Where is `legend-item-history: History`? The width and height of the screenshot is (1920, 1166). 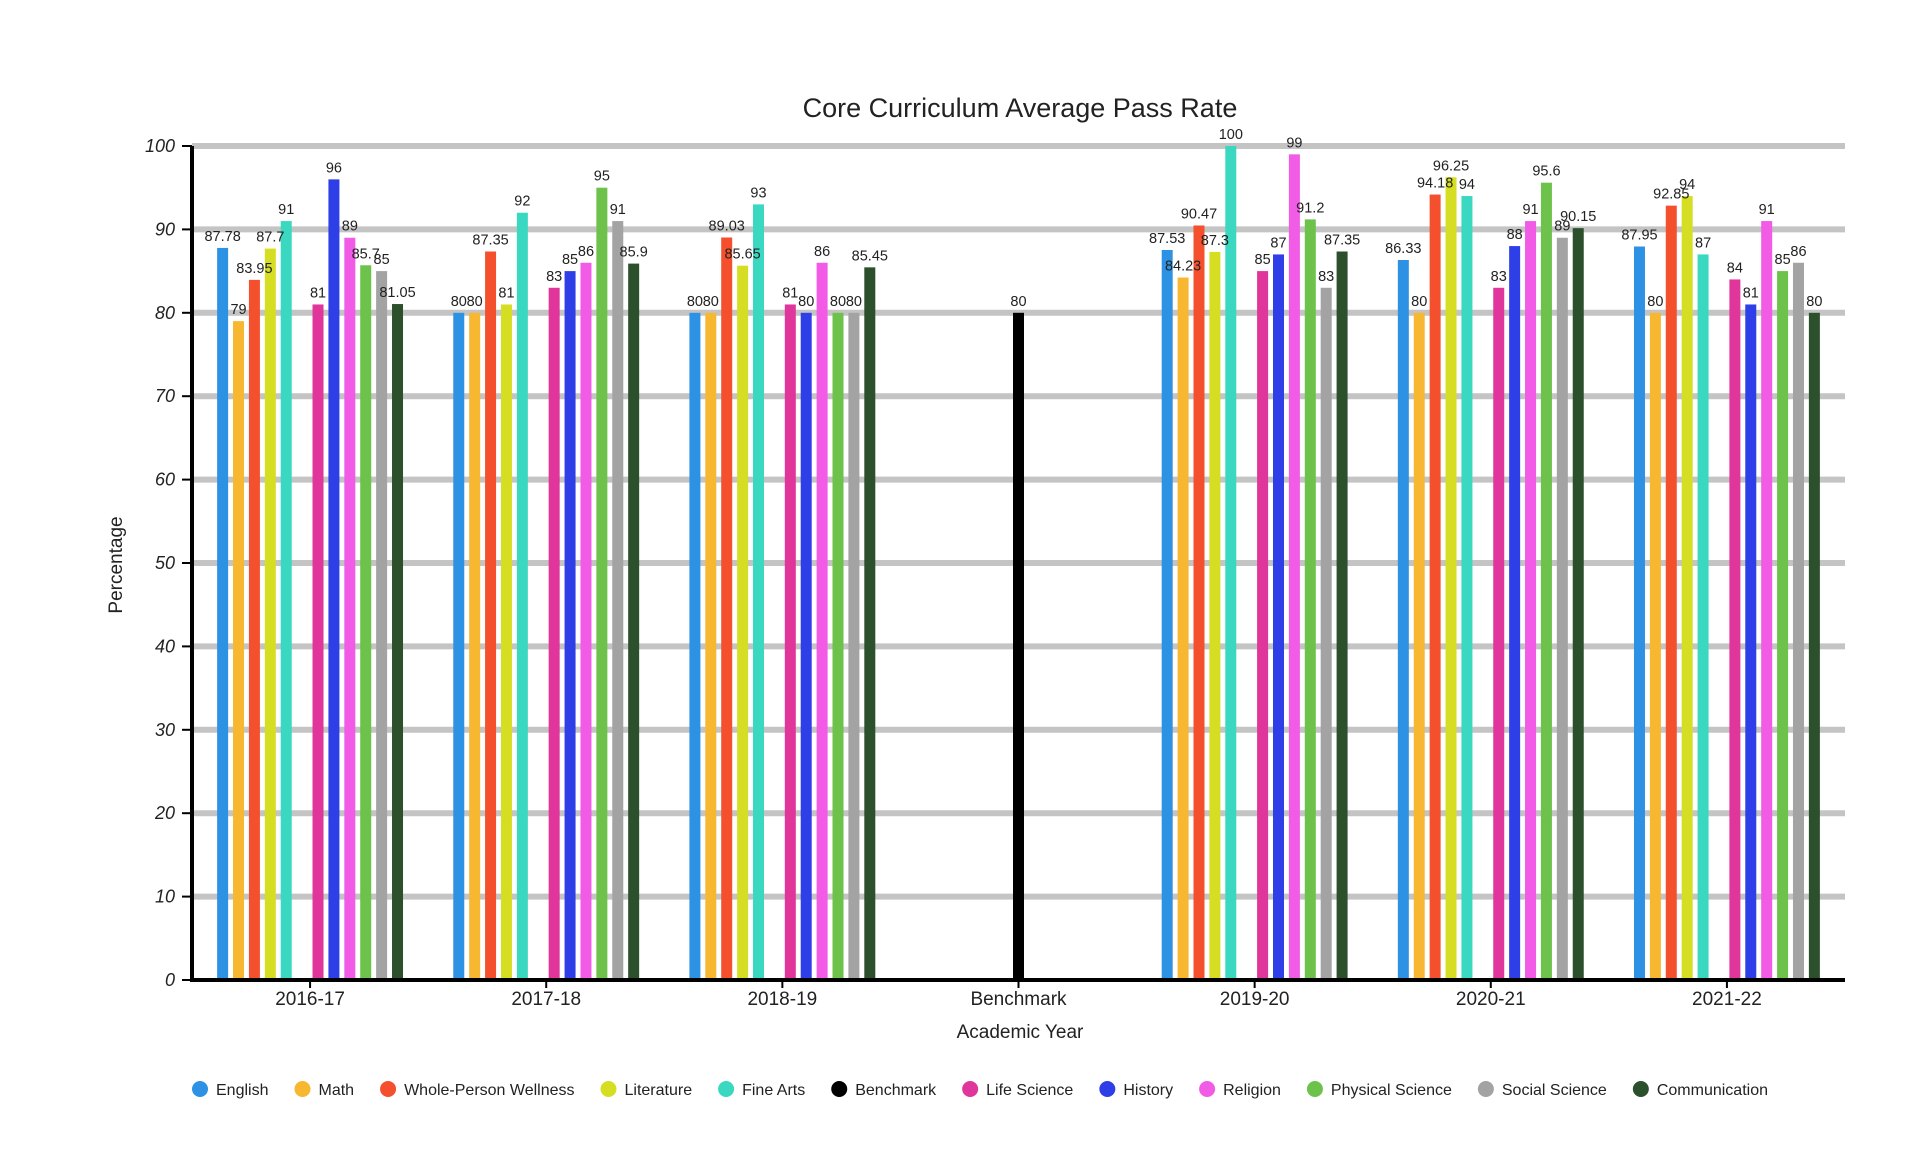
legend-item-history: History is located at coordinates (1136, 1090).